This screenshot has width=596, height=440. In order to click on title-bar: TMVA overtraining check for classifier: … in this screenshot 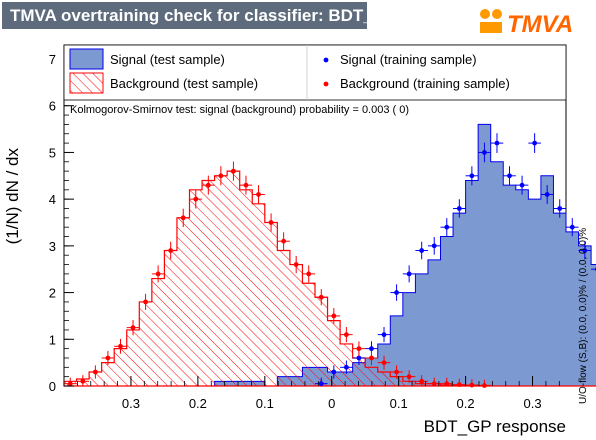, I will do `click(199, 15)`.